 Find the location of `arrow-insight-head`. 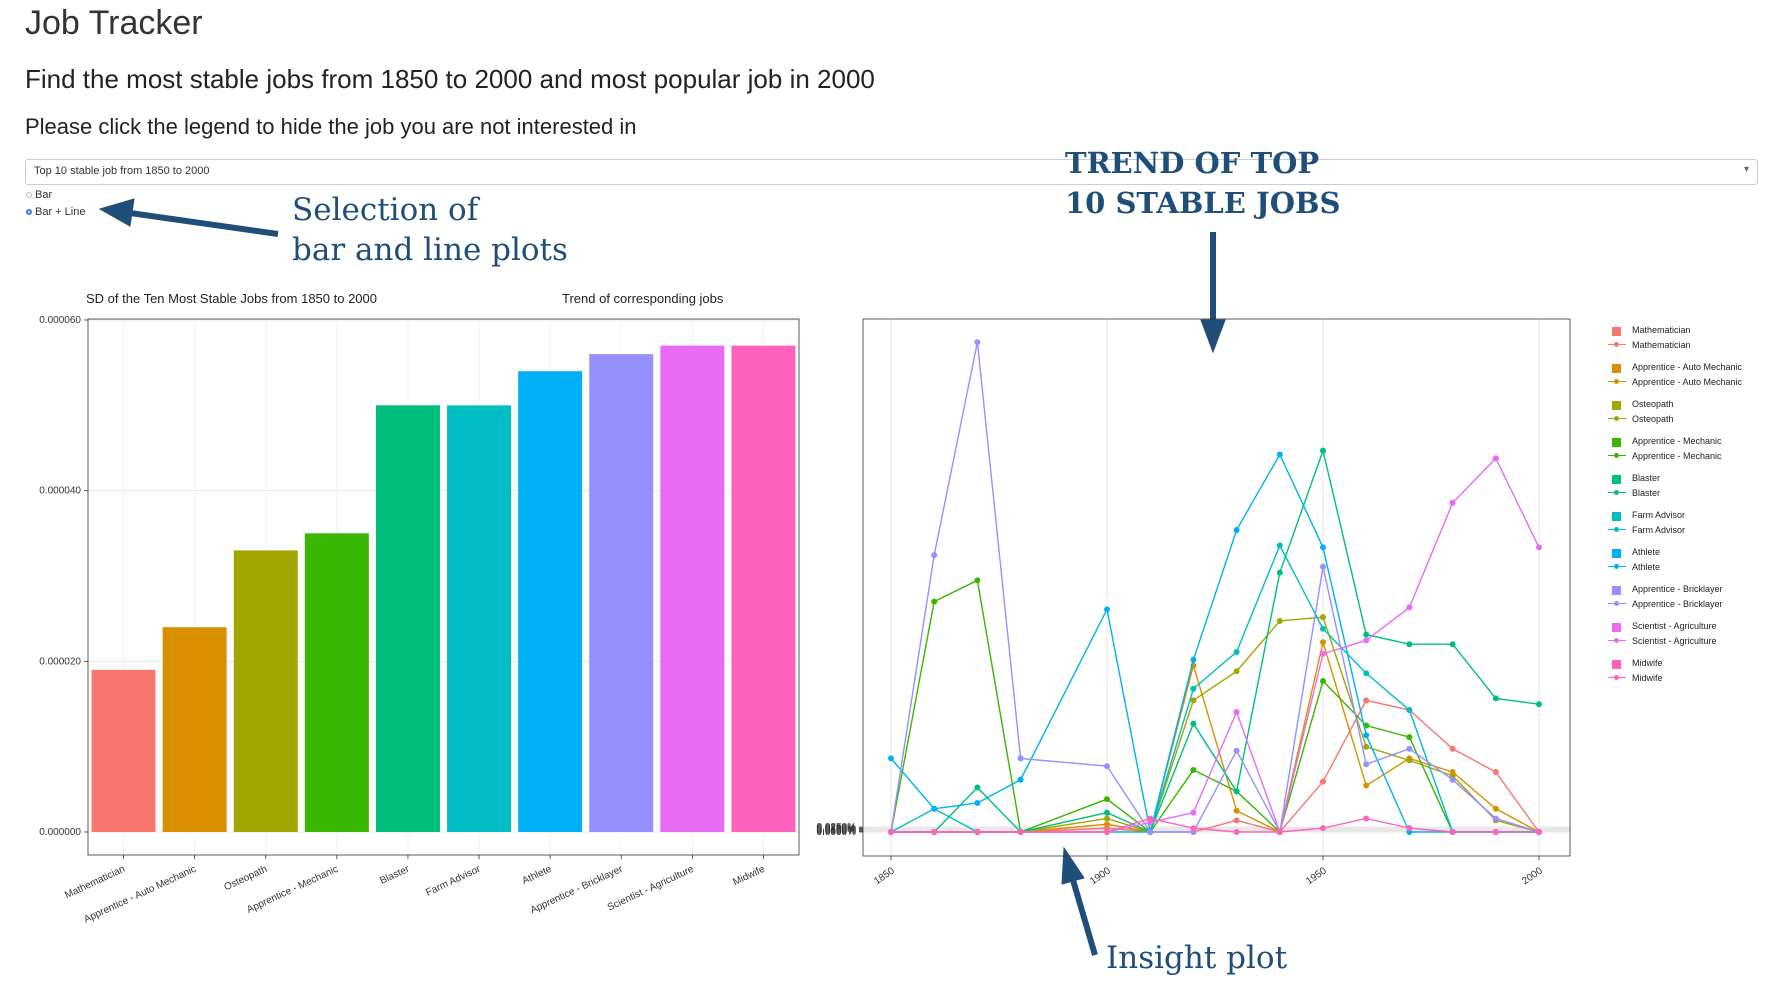

arrow-insight-head is located at coordinates (1073, 865).